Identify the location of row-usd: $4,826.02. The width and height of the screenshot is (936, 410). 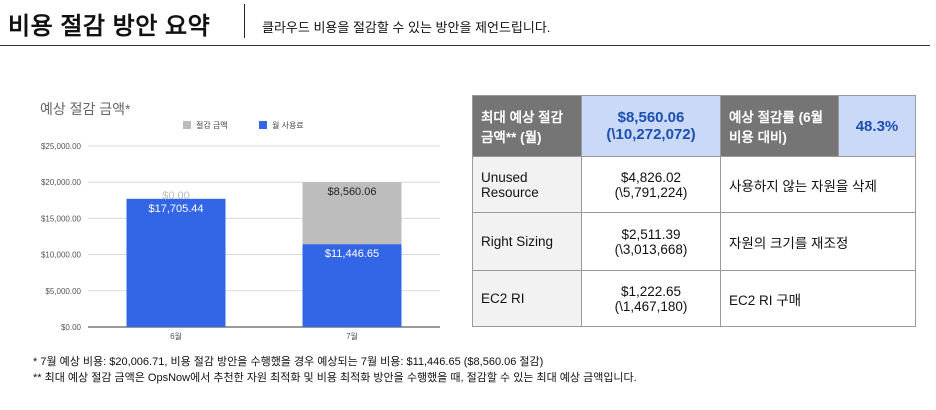
(651, 177).